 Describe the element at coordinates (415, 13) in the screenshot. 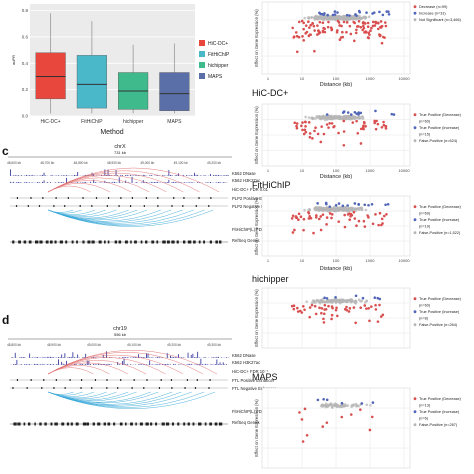

I see `scatter-legend-marker` at that location.